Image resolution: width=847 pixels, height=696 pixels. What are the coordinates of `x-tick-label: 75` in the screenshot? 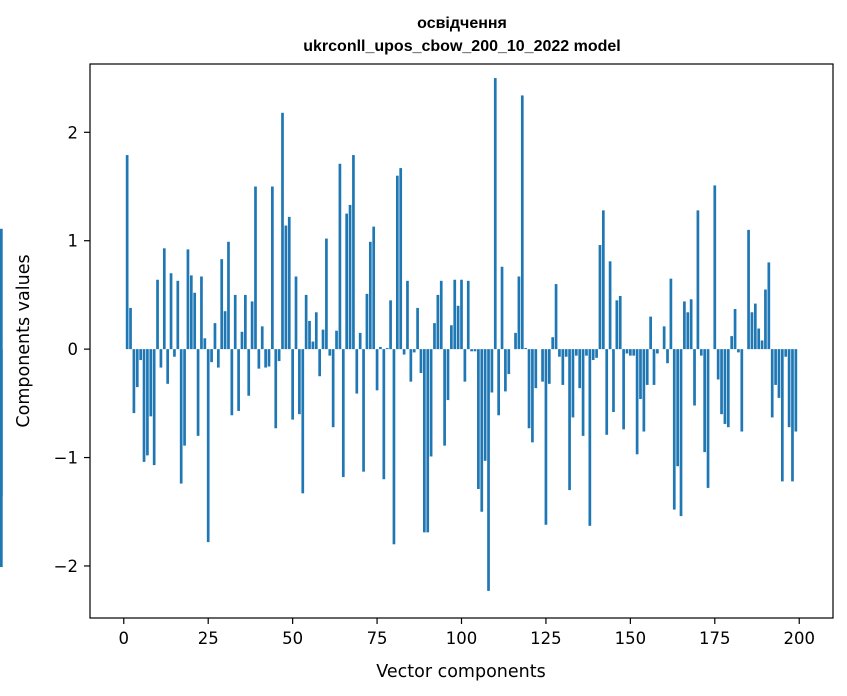 It's located at (377, 638).